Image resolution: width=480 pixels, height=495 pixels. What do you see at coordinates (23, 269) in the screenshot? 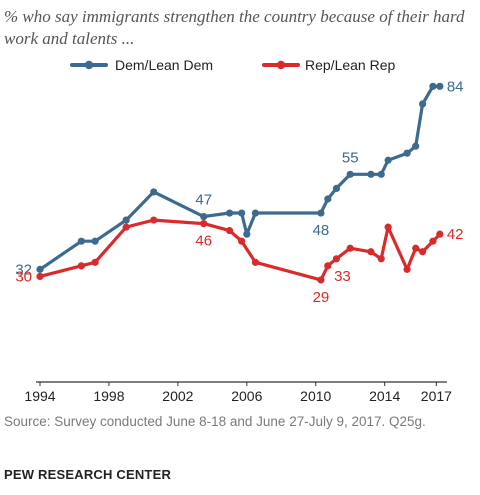
I see `data-label: 32` at bounding box center [23, 269].